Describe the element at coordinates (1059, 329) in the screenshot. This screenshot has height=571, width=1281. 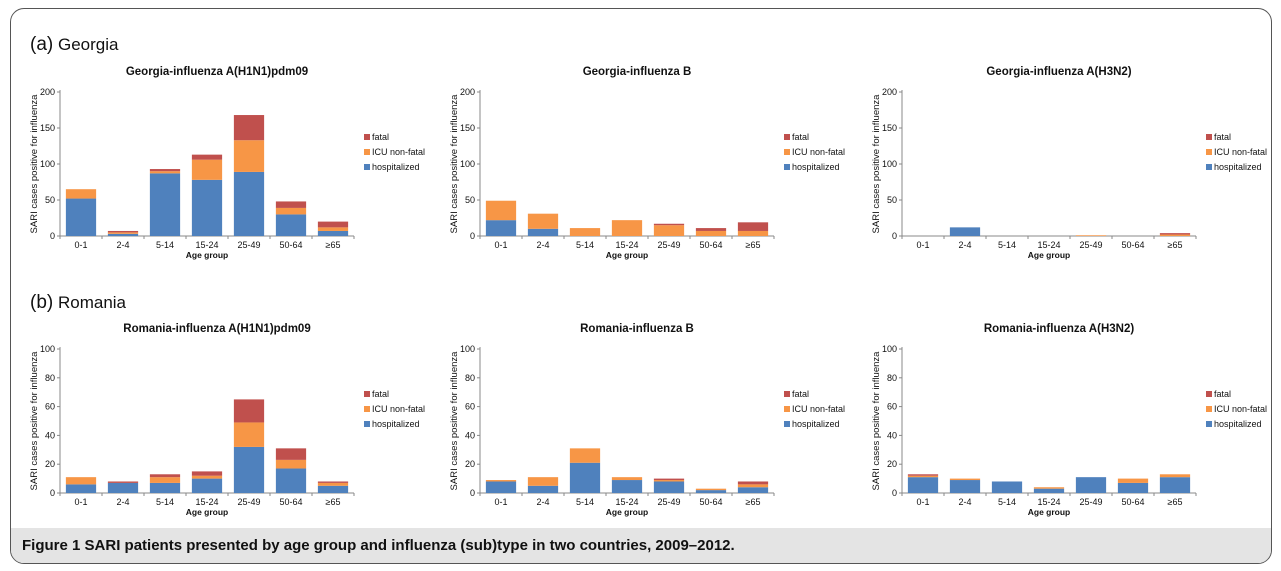
I see `chart-title: Romania-influenza A(H3N2)` at that location.